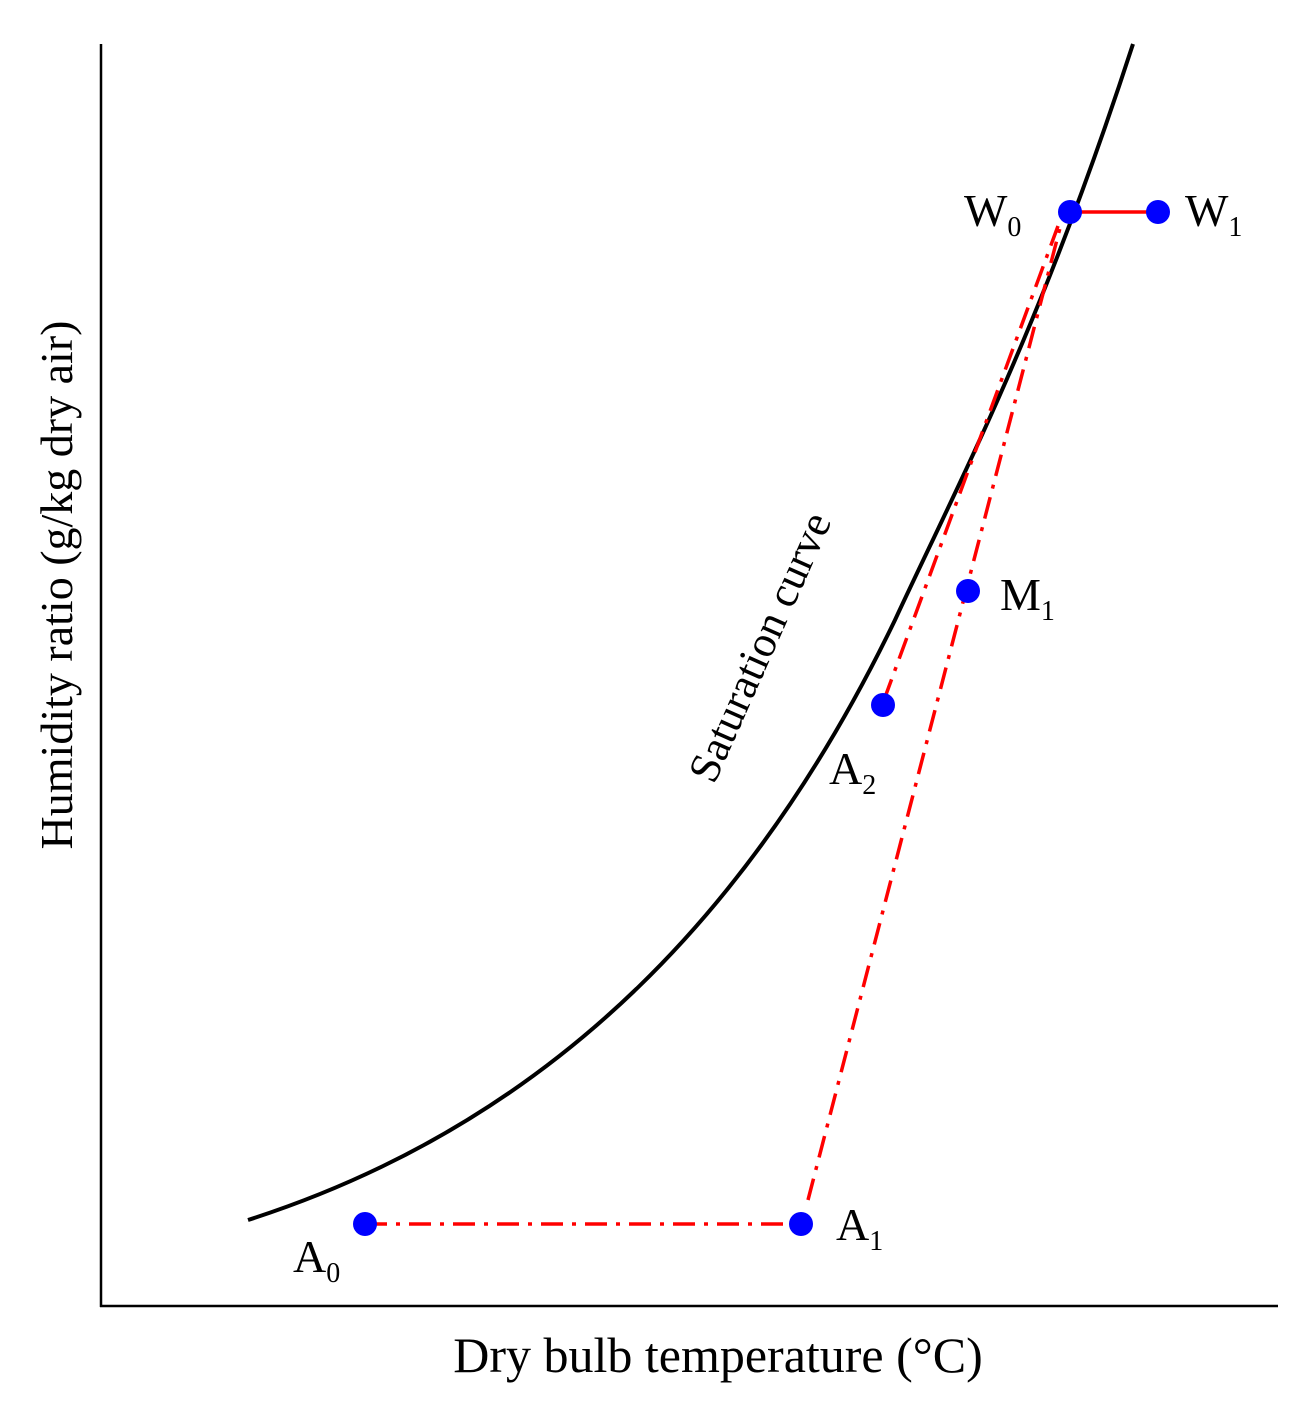 This screenshot has height=1413, width=1301. What do you see at coordinates (333, 1273) in the screenshot?
I see `label-a0-sub: 0` at bounding box center [333, 1273].